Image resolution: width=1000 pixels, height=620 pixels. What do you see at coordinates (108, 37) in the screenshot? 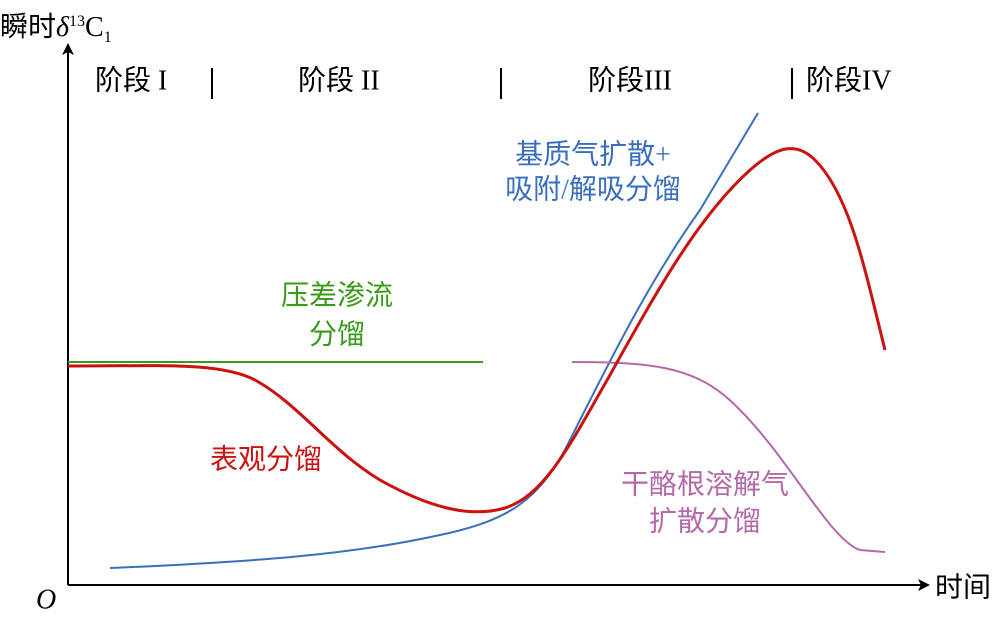
I see `y-label-sub: 1` at bounding box center [108, 37].